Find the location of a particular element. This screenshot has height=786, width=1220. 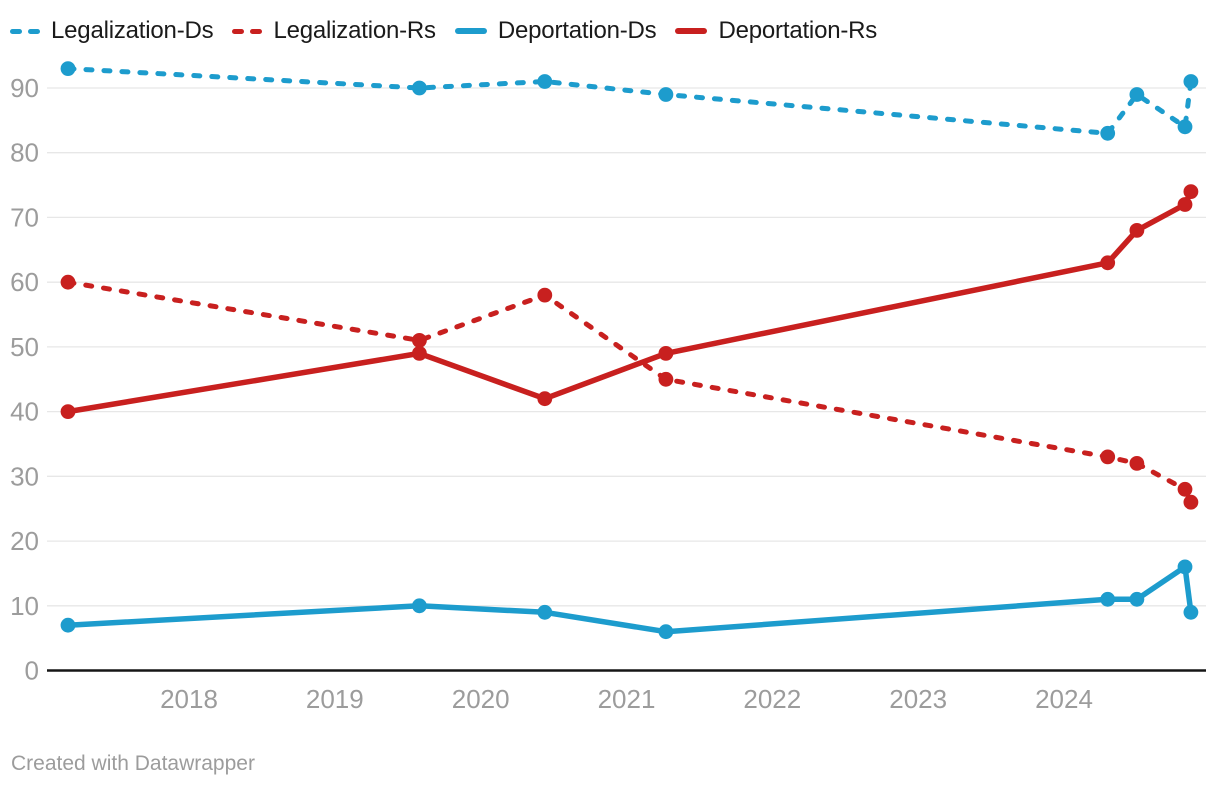

x-tick-label: 2024 is located at coordinates (1064, 699).